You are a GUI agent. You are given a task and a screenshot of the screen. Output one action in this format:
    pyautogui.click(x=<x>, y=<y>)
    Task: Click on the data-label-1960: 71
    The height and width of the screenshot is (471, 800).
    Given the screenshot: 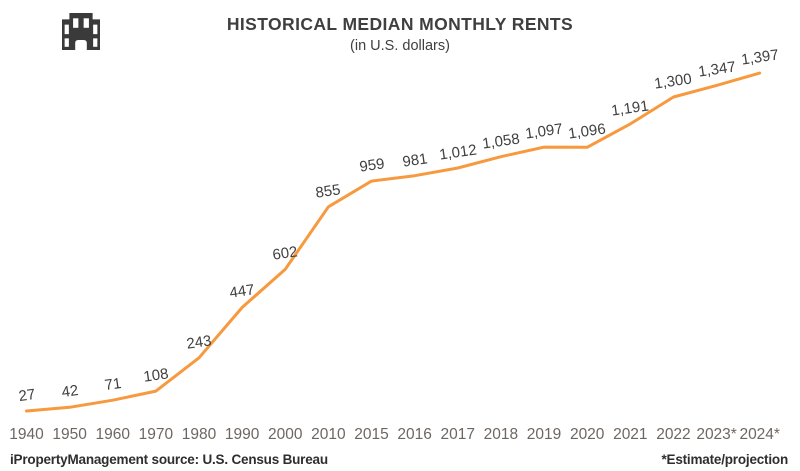 What is the action you would take?
    pyautogui.click(x=113, y=385)
    